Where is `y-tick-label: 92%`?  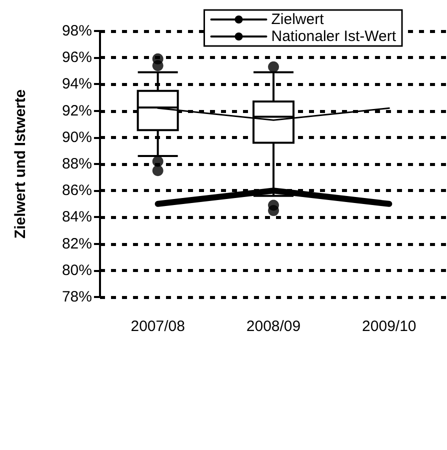 y-tick-label: 92% is located at coordinates (77, 111).